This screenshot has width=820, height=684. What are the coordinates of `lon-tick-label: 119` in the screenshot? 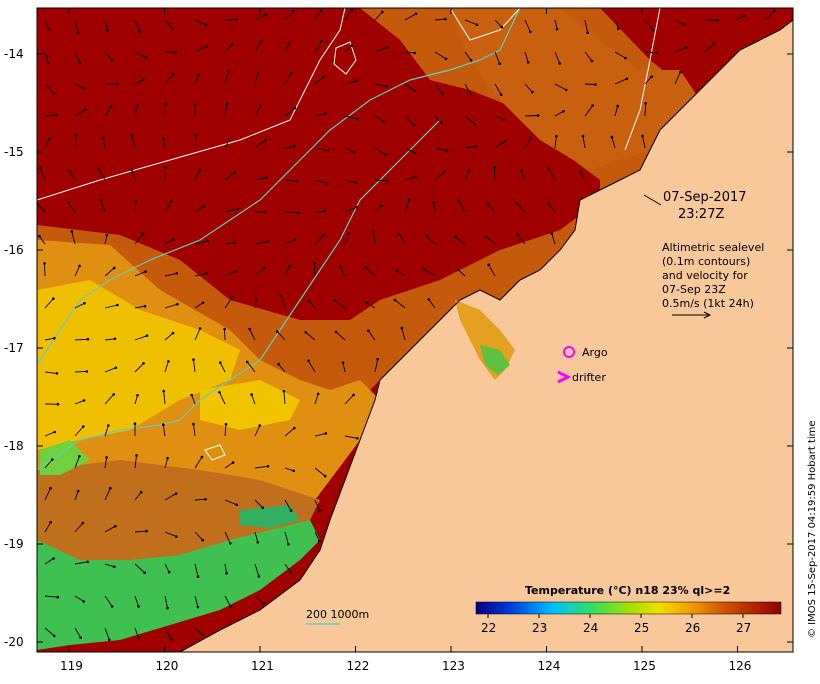 It's located at (71, 666).